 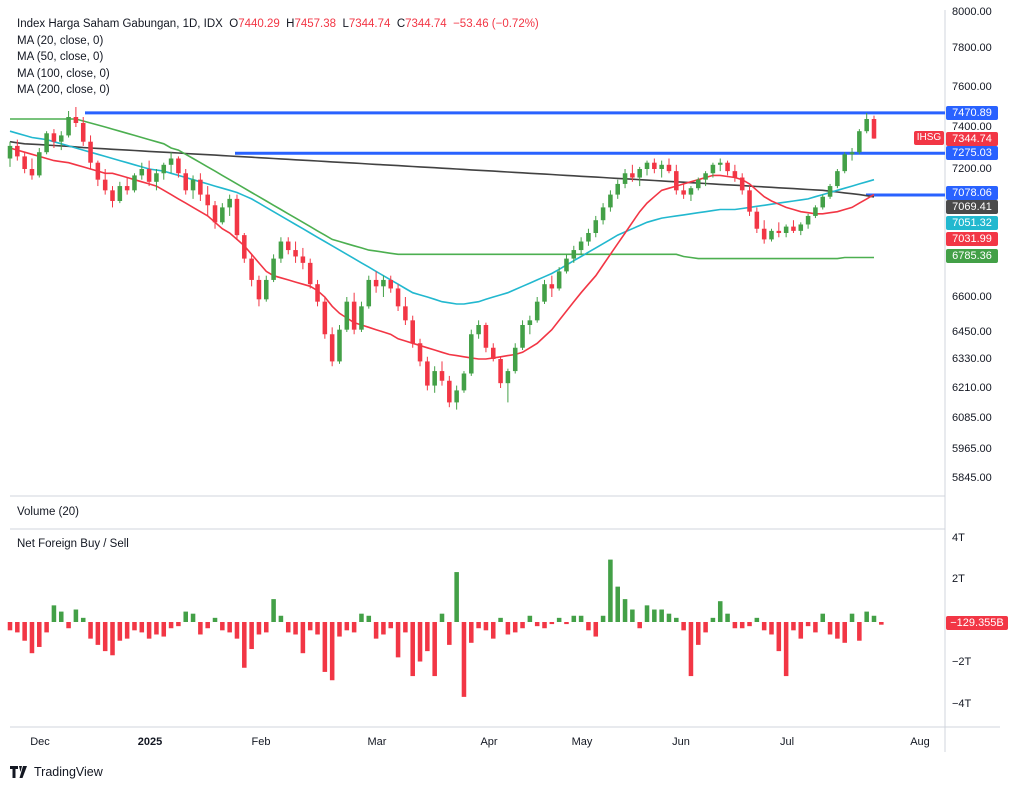 I want to click on net-foreign-pane-title: Net Foreign Buy / Sell, so click(x=73, y=544).